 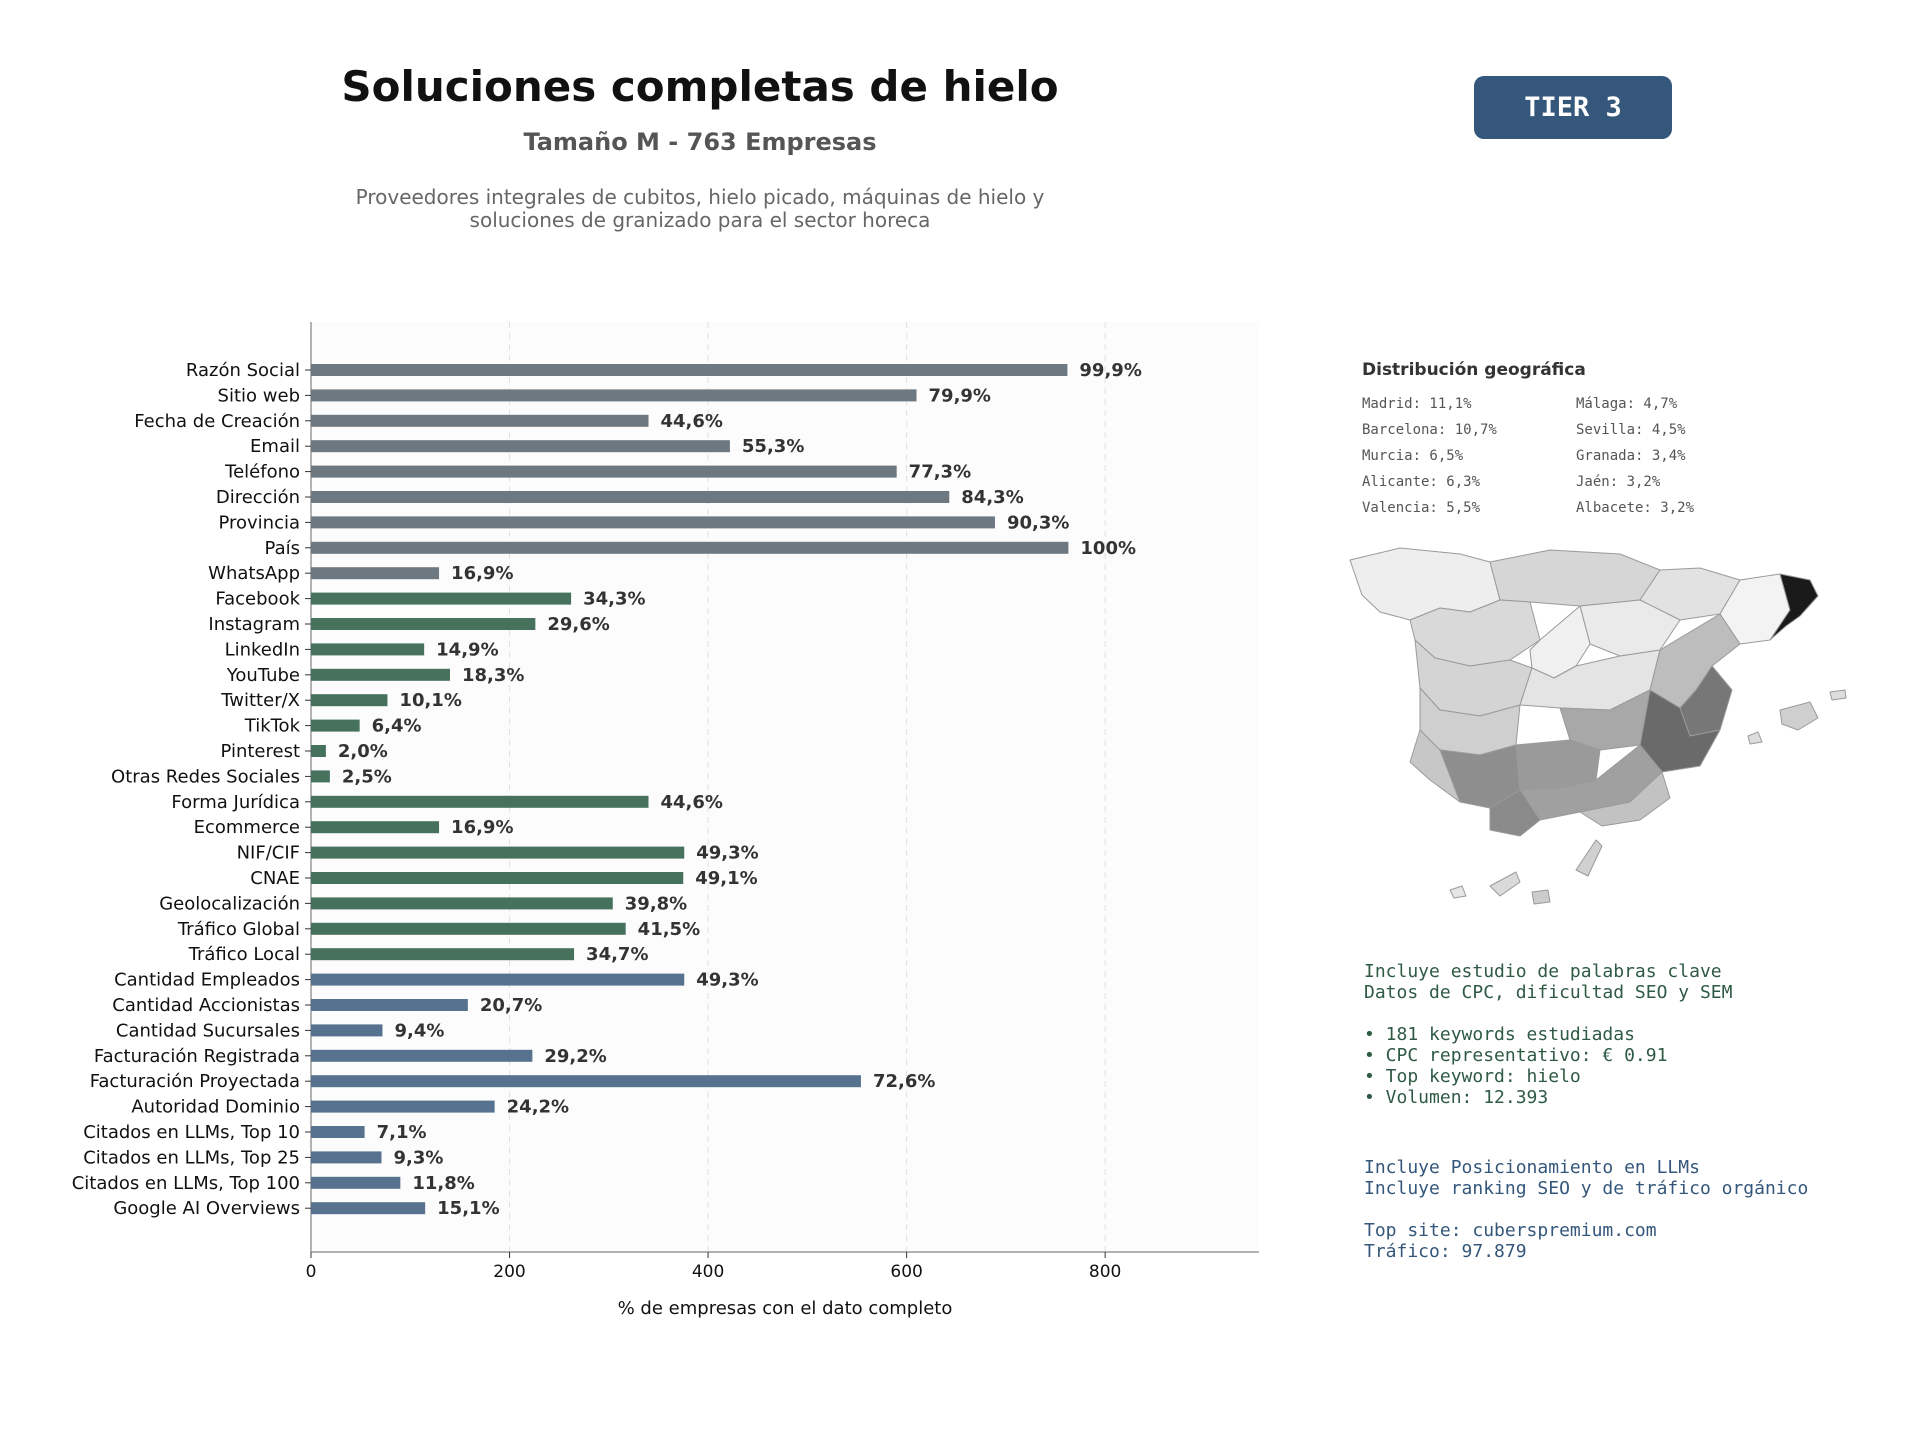 What do you see at coordinates (1413, 456) in the screenshot?
I see `geo-item: Murcia: 6,5%` at bounding box center [1413, 456].